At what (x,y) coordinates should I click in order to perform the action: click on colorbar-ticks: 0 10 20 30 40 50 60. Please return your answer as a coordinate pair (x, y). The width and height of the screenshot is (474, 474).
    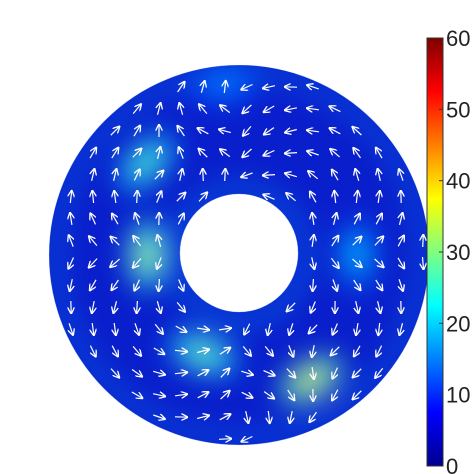
    Looking at the image, I should click on (454, 250).